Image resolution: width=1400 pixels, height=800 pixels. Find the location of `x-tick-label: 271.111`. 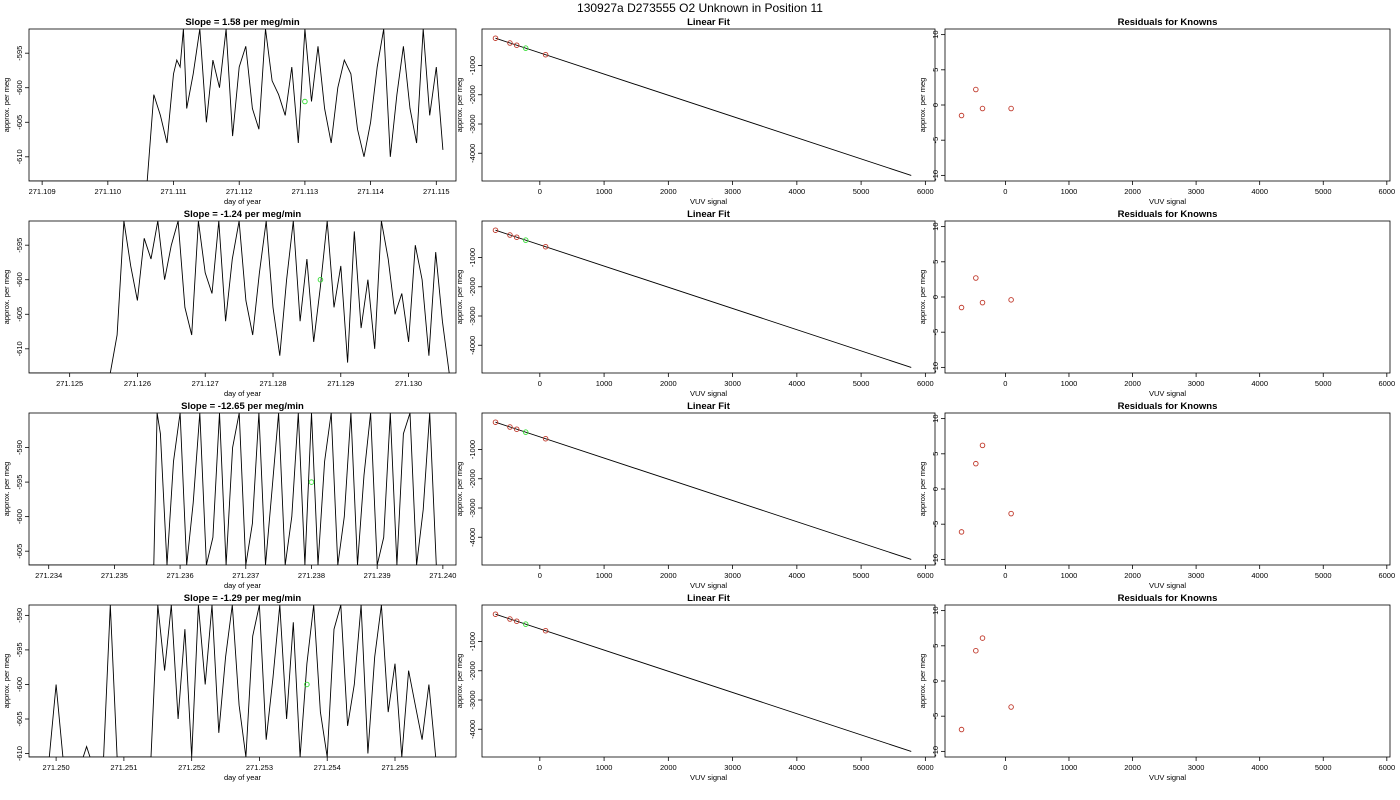

x-tick-label: 271.111 is located at coordinates (174, 191).